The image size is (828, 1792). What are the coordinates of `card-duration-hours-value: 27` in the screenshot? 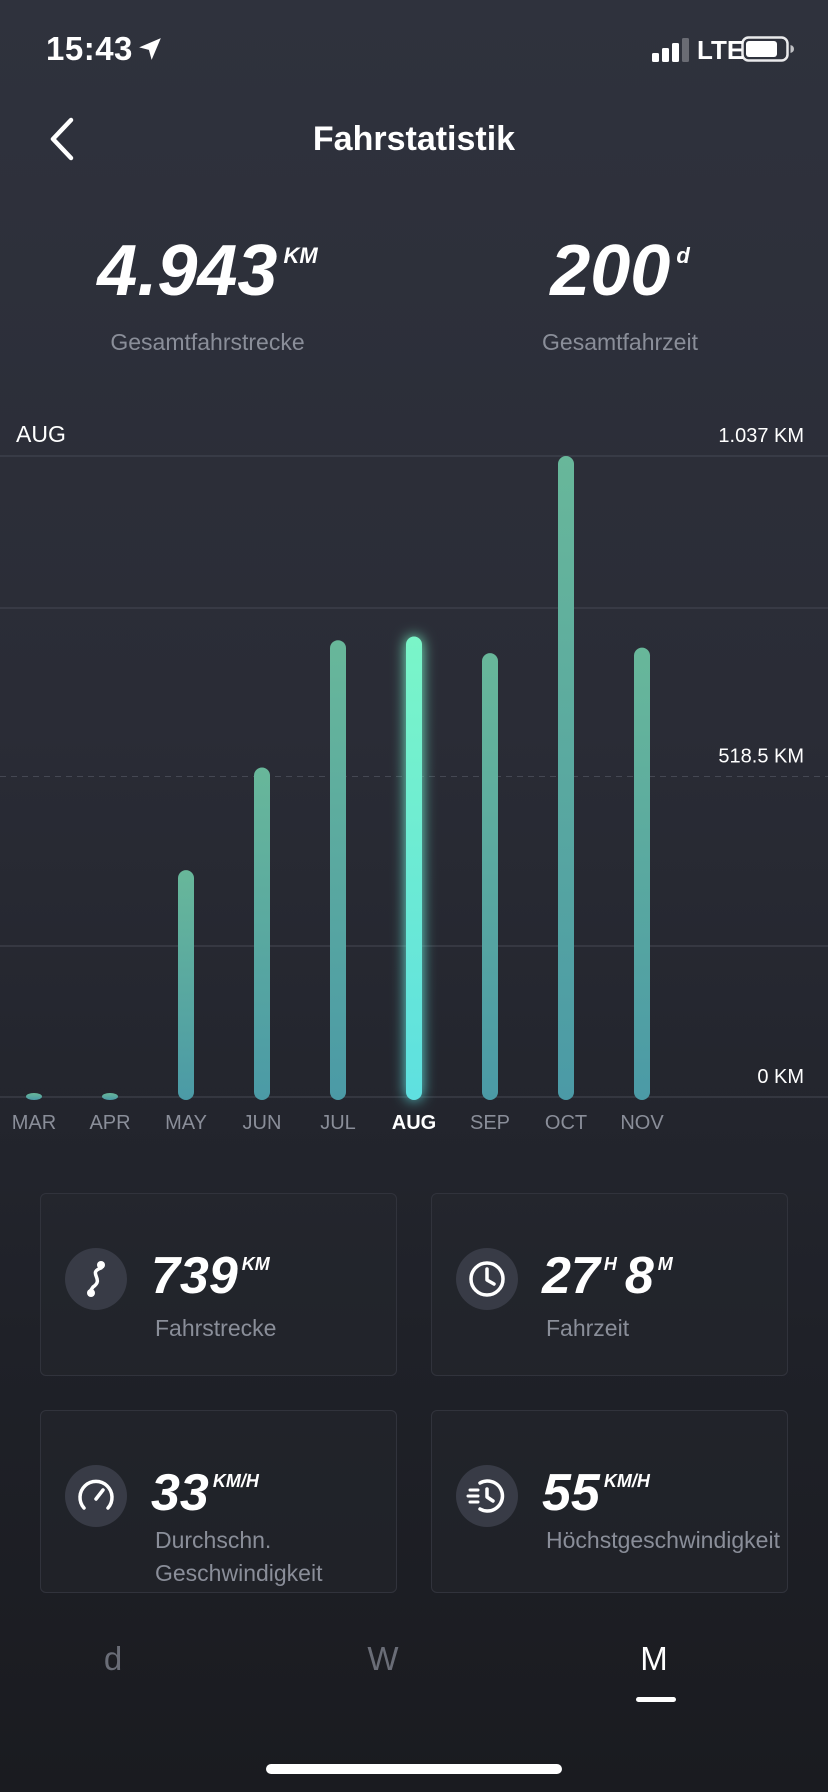 It's located at (571, 1276).